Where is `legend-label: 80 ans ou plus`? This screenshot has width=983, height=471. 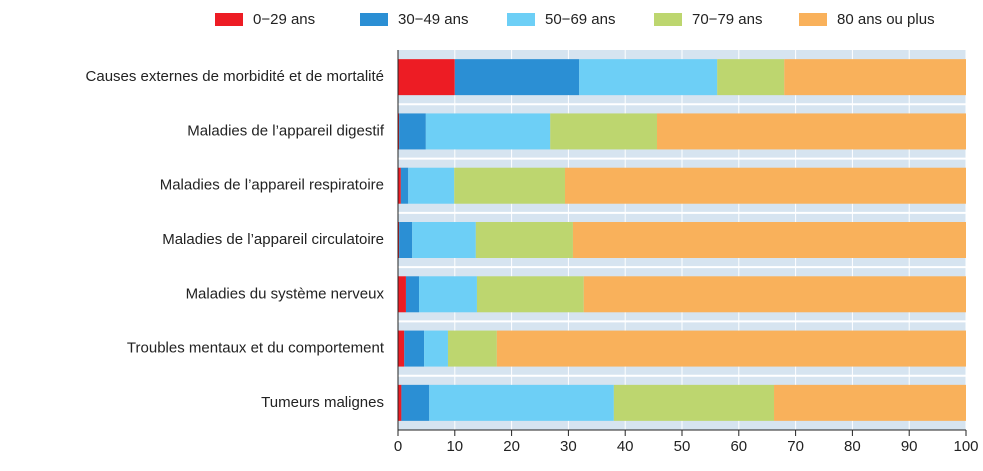 legend-label: 80 ans ou plus is located at coordinates (886, 19).